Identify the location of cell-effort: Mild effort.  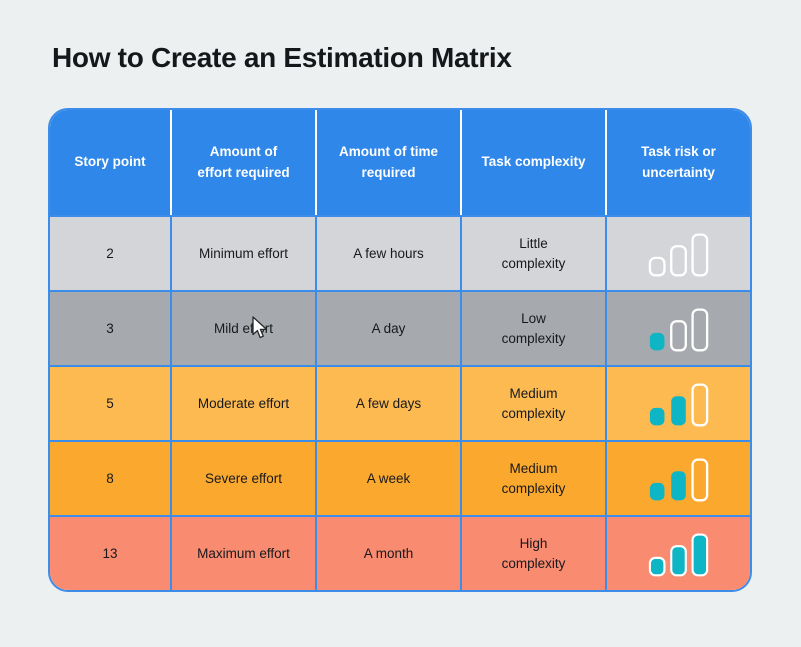
(242, 328).